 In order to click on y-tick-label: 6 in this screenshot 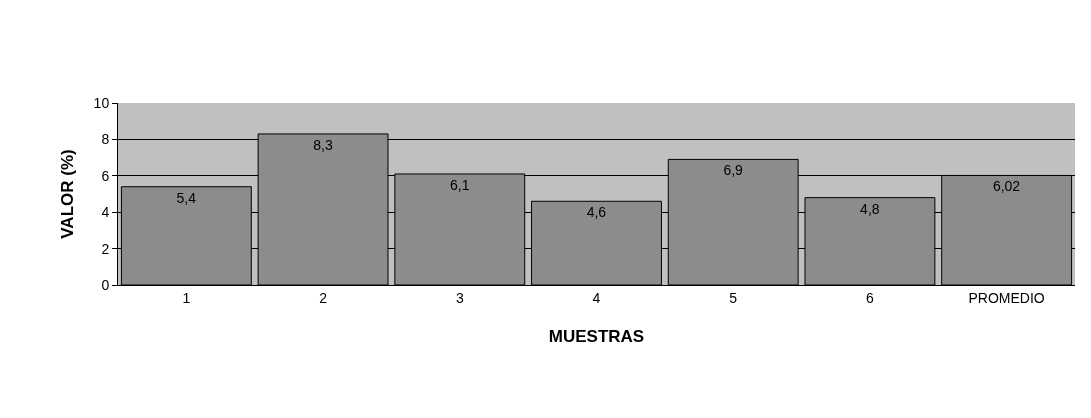, I will do `click(105, 175)`.